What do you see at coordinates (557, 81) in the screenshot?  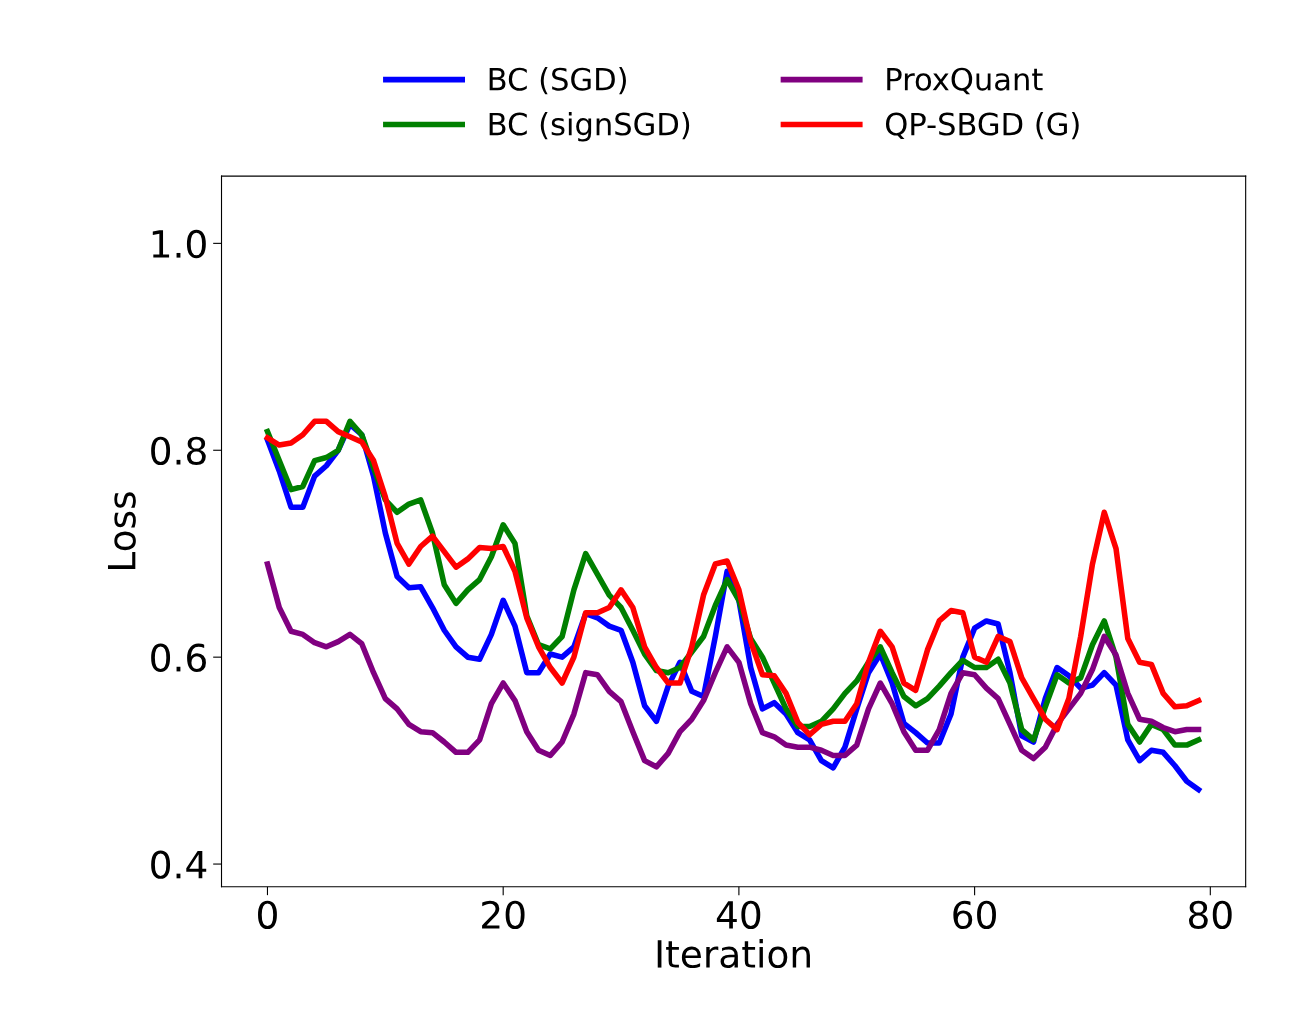 I see `legend-label: BC (SGD)` at bounding box center [557, 81].